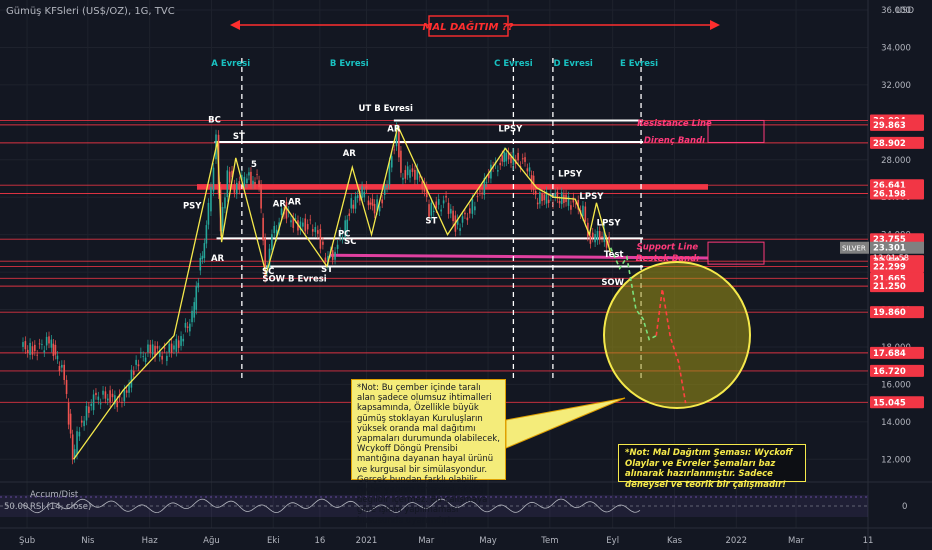 This screenshot has height=550, width=932. I want to click on chart-annotation: 5, so click(254, 165).